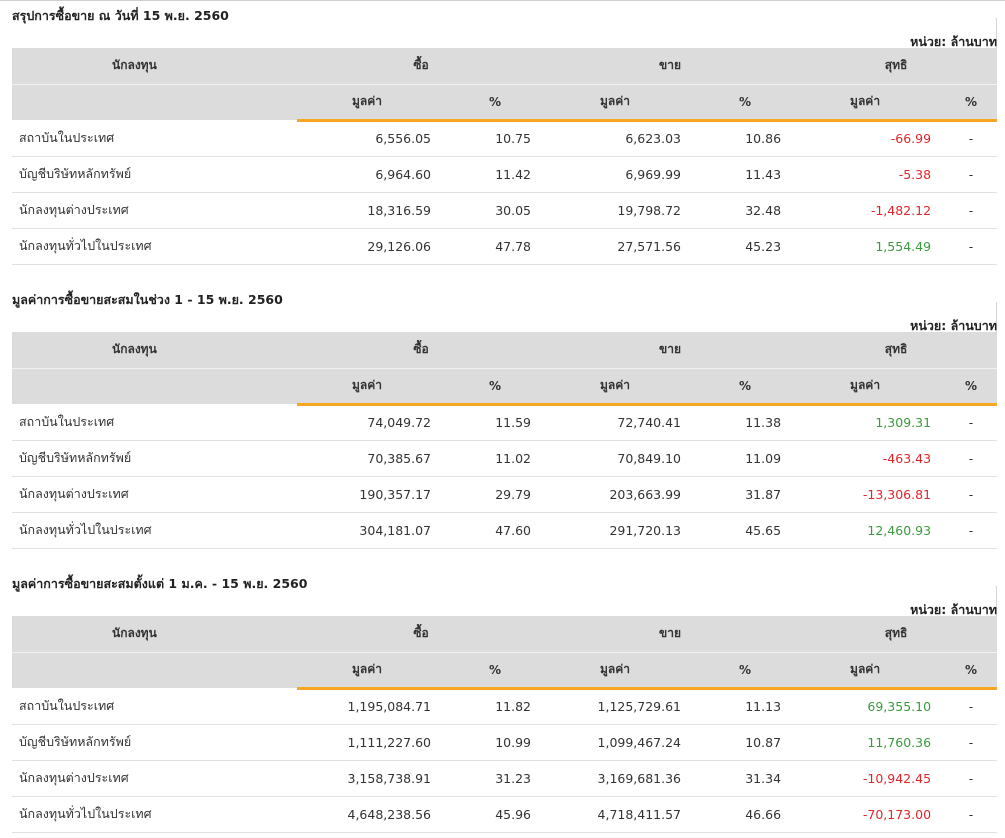 Image resolution: width=1005 pixels, height=838 pixels. I want to click on sell-value: 19,798.72, so click(620, 210).